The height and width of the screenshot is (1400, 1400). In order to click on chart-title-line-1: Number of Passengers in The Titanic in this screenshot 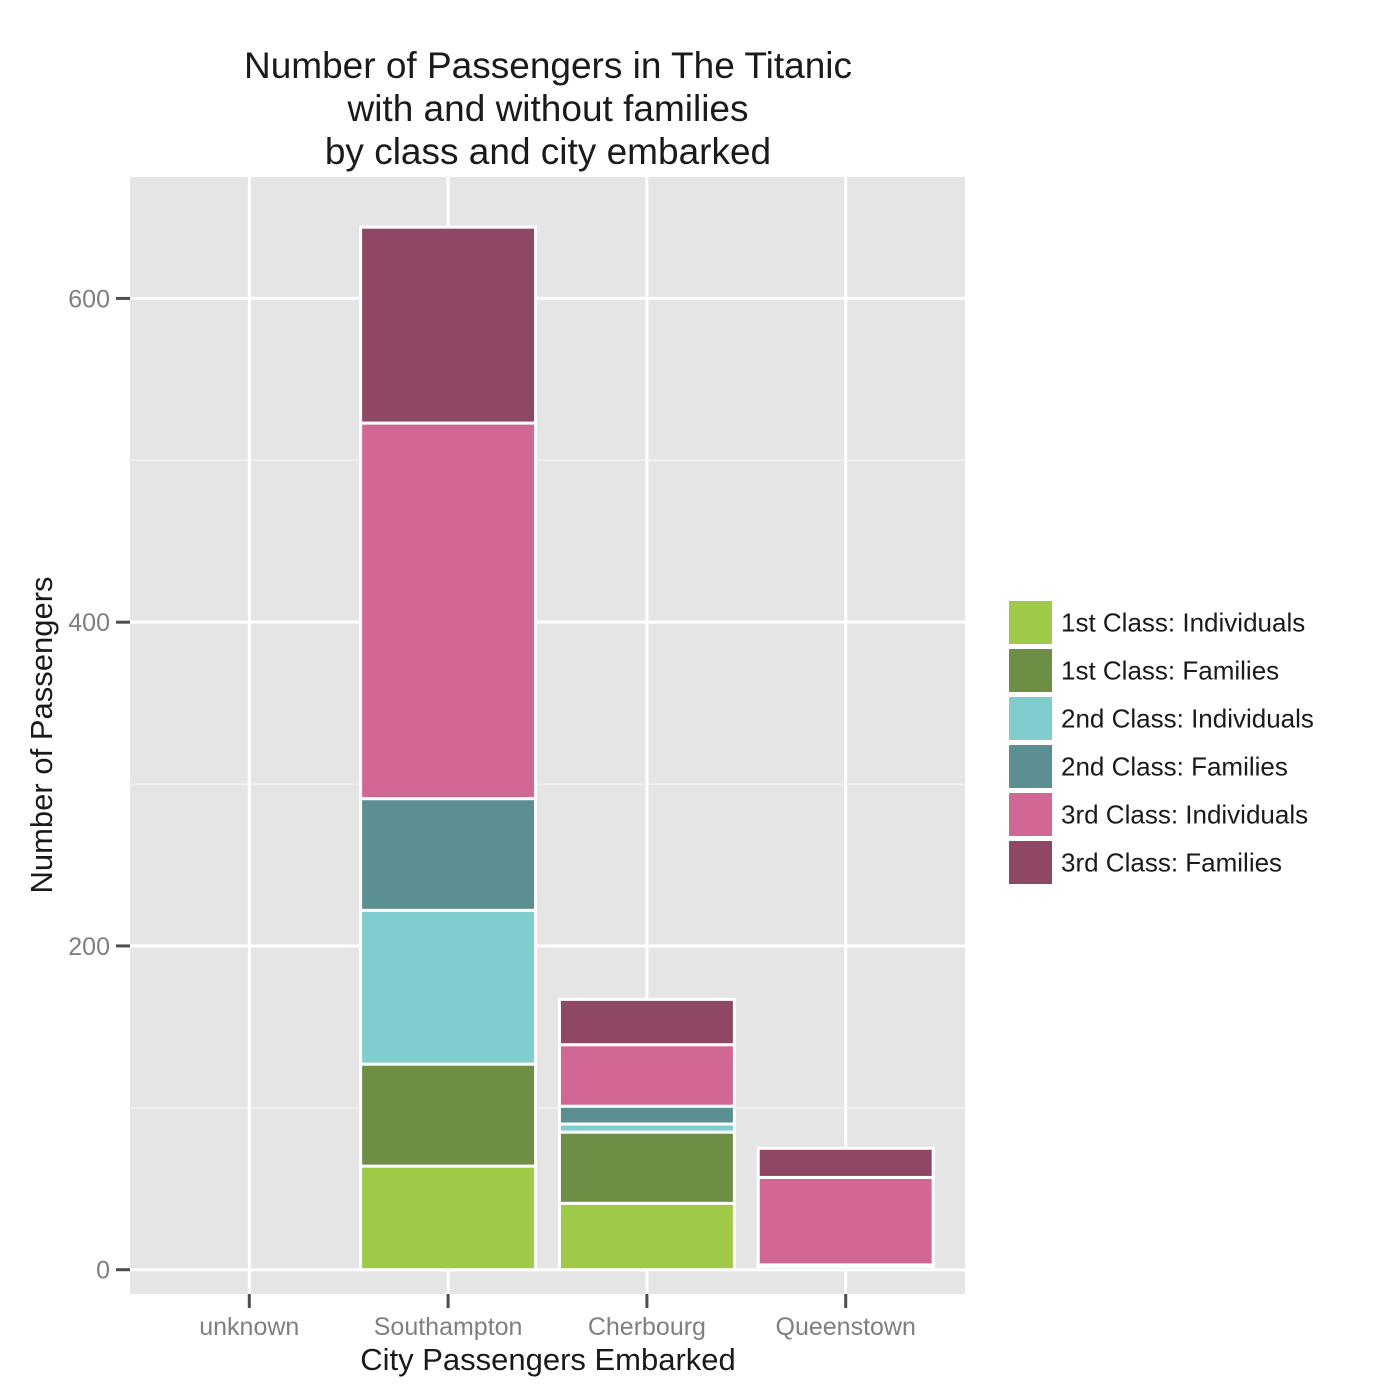, I will do `click(548, 65)`.